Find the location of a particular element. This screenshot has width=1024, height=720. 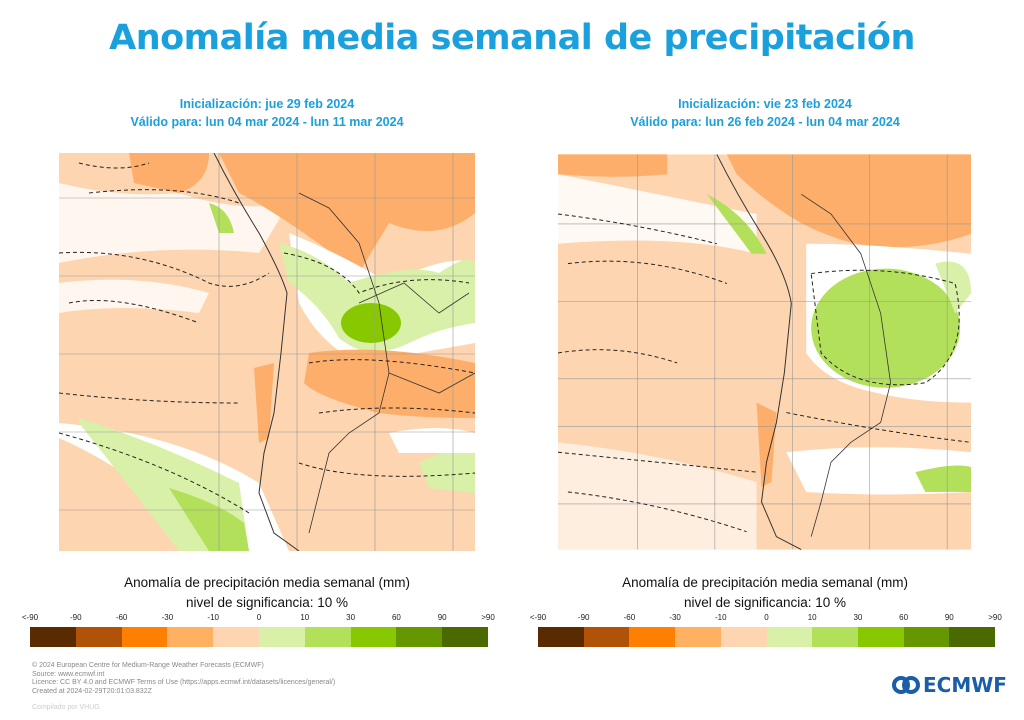

footer-line: Source: www.ecmwf.int is located at coordinates (68, 674).